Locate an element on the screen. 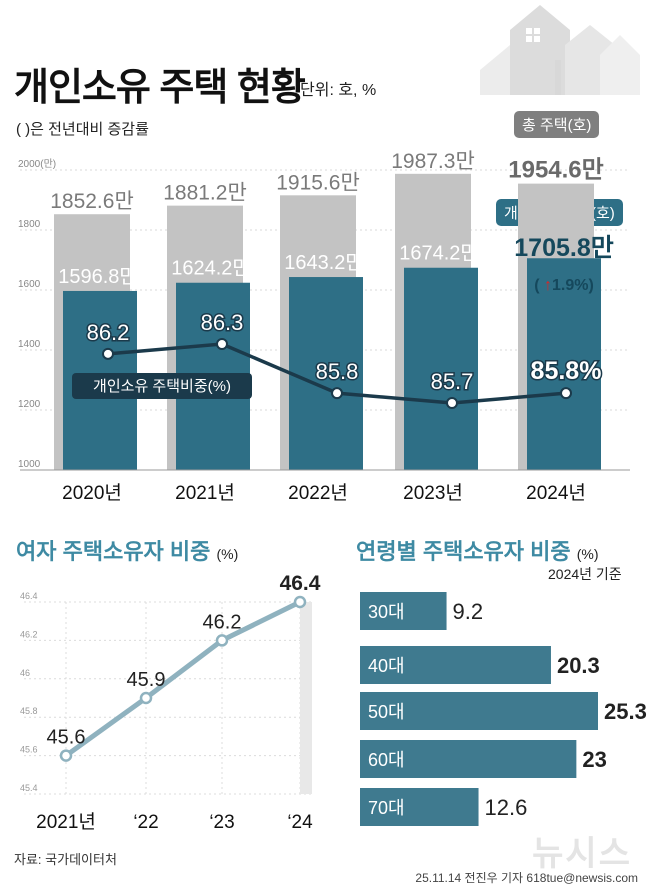 This screenshot has height=891, width=650. x-tick-label: ‘22 is located at coordinates (145, 822).